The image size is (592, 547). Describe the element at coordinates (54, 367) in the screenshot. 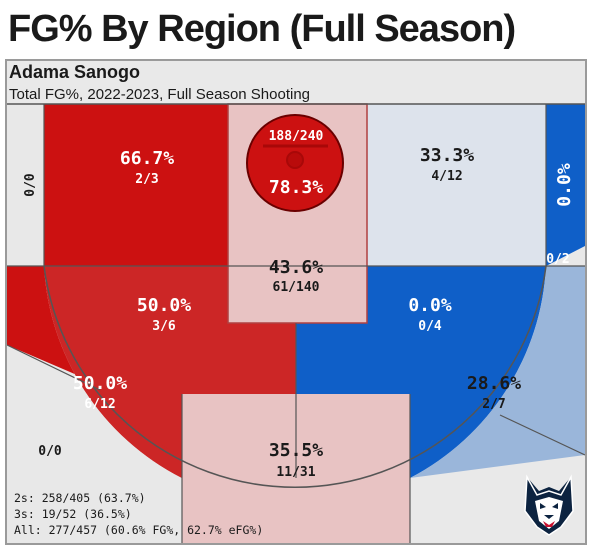

I see `divider-left-wing` at that location.